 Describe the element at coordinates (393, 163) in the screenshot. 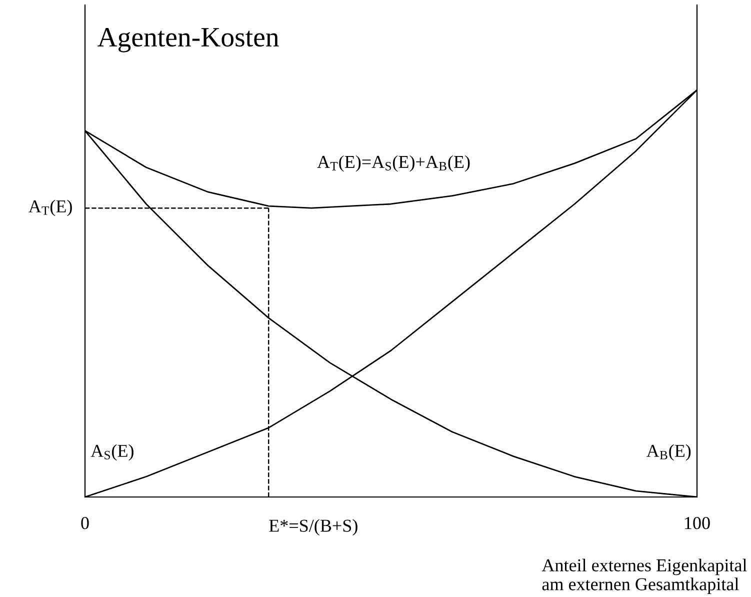

I see `series-label: A$_{T}$(E)=A$_{S}$(E)+A$_{B}$(E)` at that location.